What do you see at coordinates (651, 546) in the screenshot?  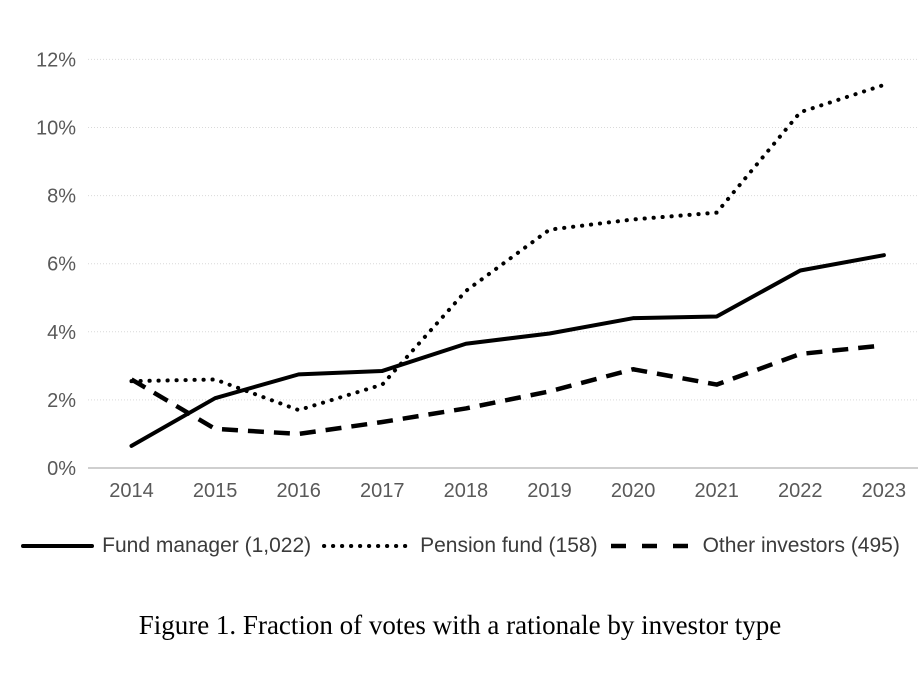 I see `dashed-line-swatch-icon` at bounding box center [651, 546].